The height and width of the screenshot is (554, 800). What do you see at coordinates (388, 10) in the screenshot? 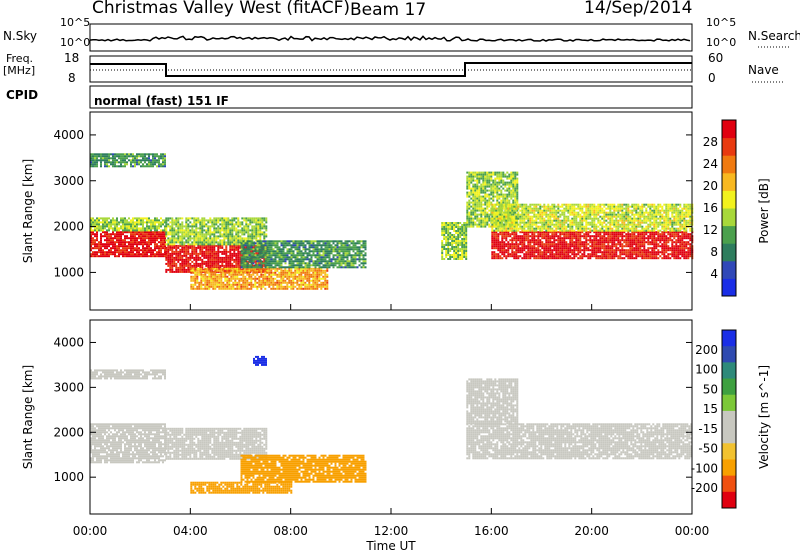
I see `beam-label: Beam 17` at bounding box center [388, 10].